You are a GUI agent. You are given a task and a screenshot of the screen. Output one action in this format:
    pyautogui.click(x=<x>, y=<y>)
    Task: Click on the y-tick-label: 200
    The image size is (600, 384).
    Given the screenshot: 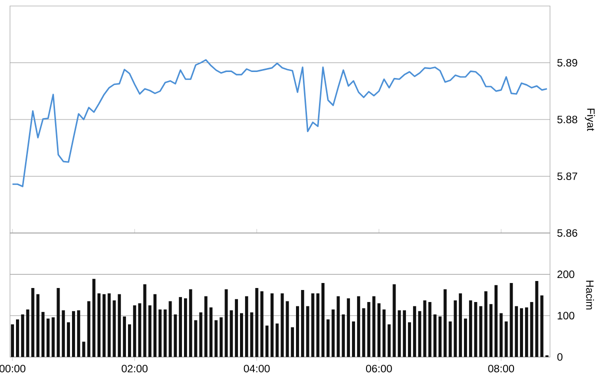 What is the action you would take?
    pyautogui.click(x=565, y=274)
    